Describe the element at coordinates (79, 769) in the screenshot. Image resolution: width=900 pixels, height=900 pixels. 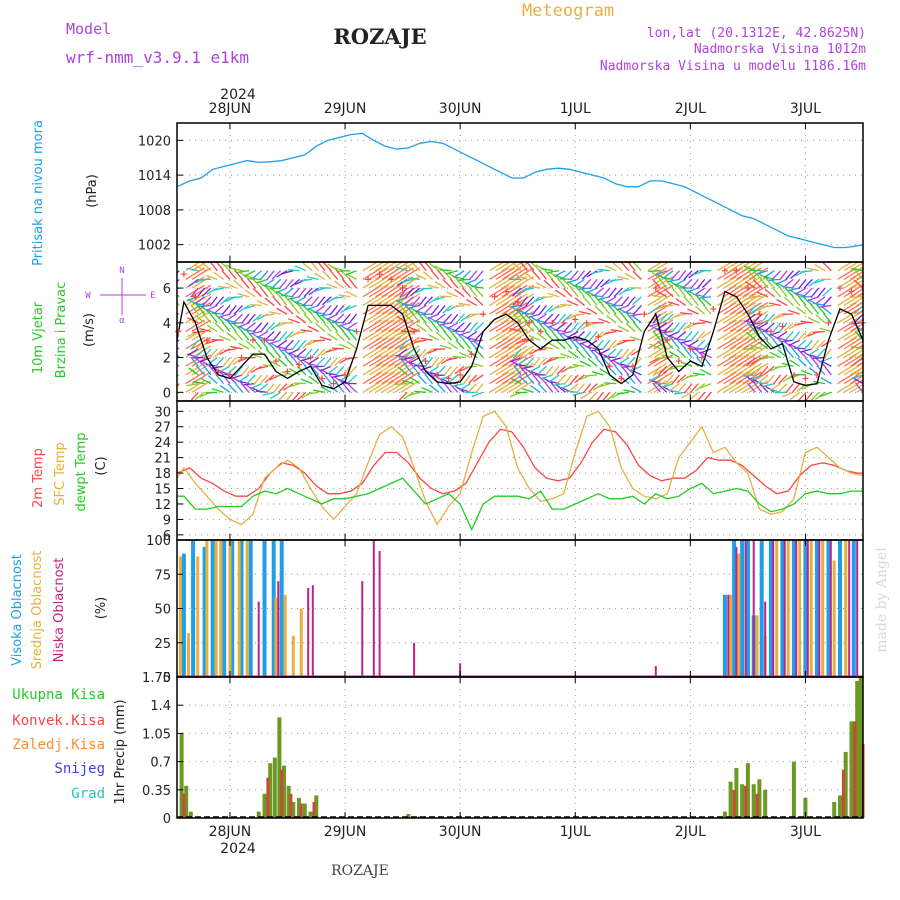
I see `legend-snow: Snijeg` at that location.